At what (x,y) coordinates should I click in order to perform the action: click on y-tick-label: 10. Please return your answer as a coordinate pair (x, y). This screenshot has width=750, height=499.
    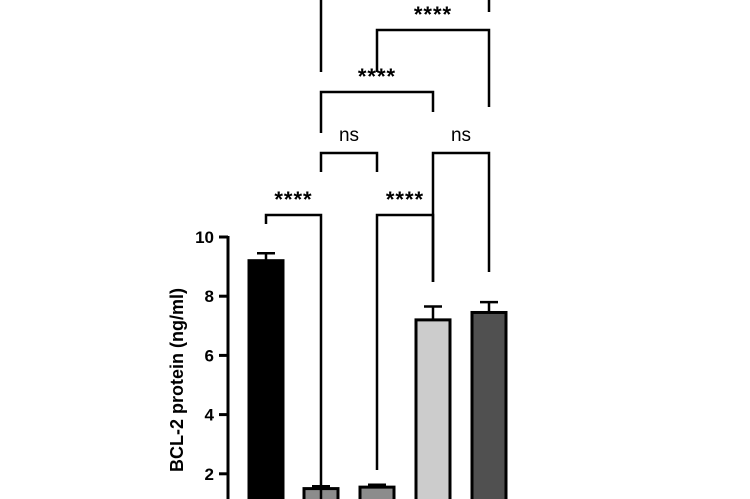
    Looking at the image, I should click on (204, 237).